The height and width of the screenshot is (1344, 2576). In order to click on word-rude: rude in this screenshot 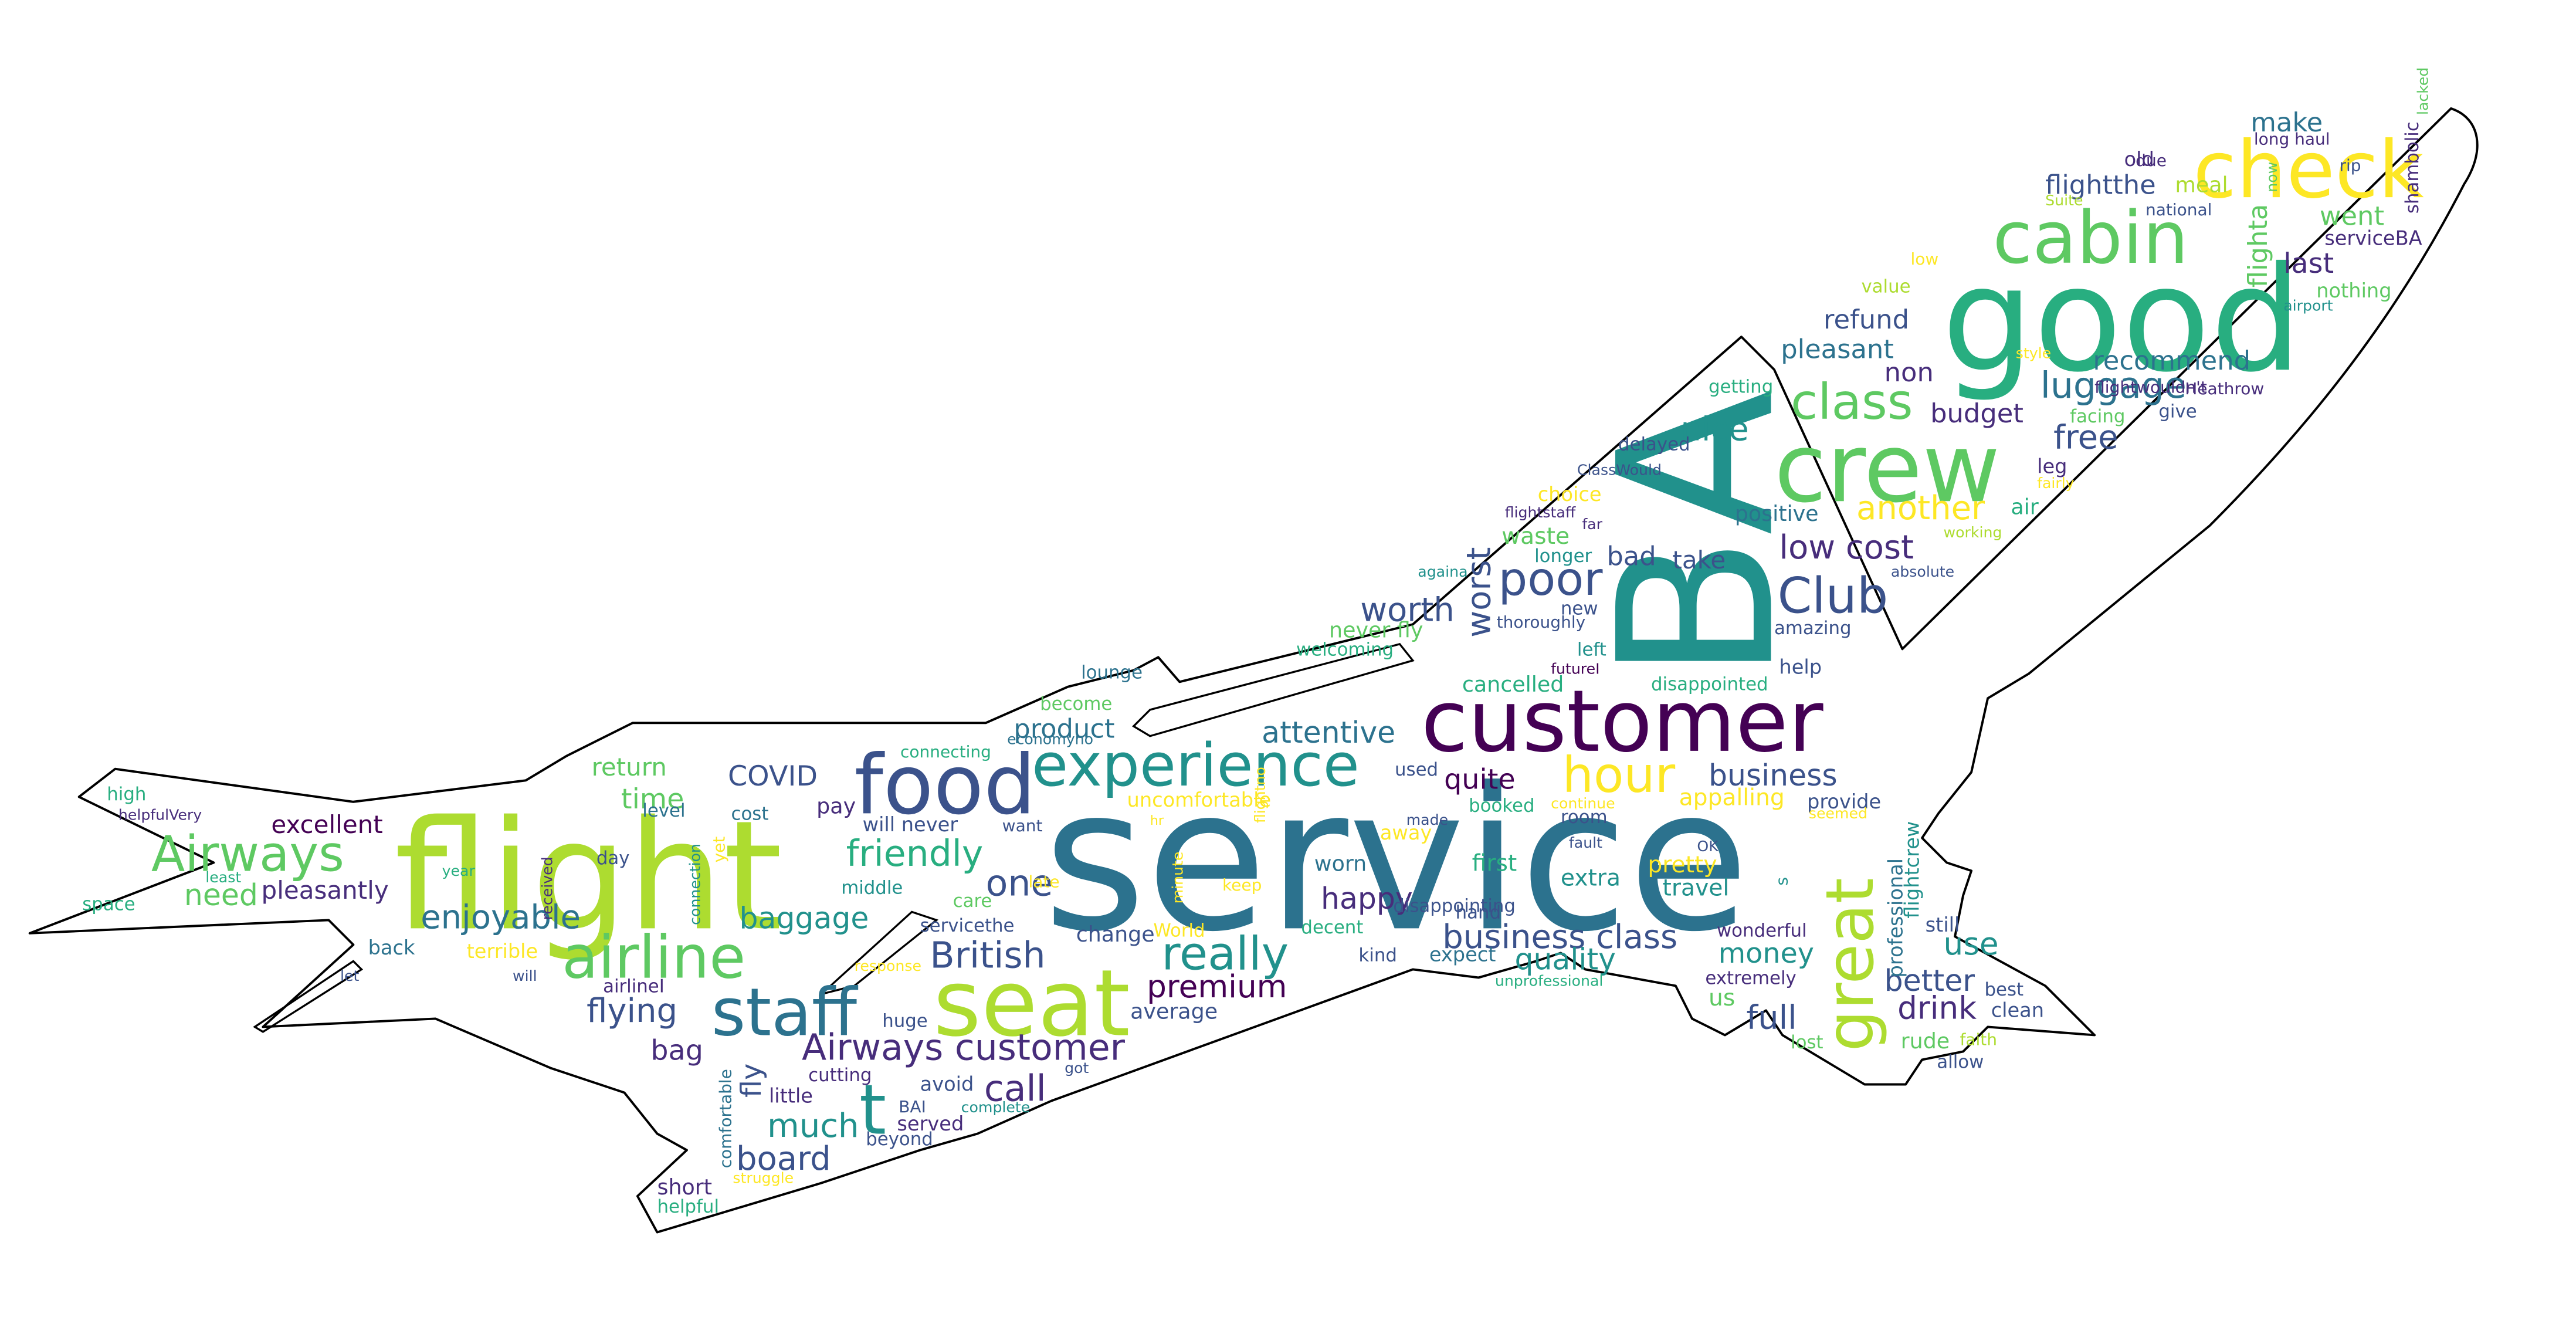, I will do `click(1925, 1041)`.